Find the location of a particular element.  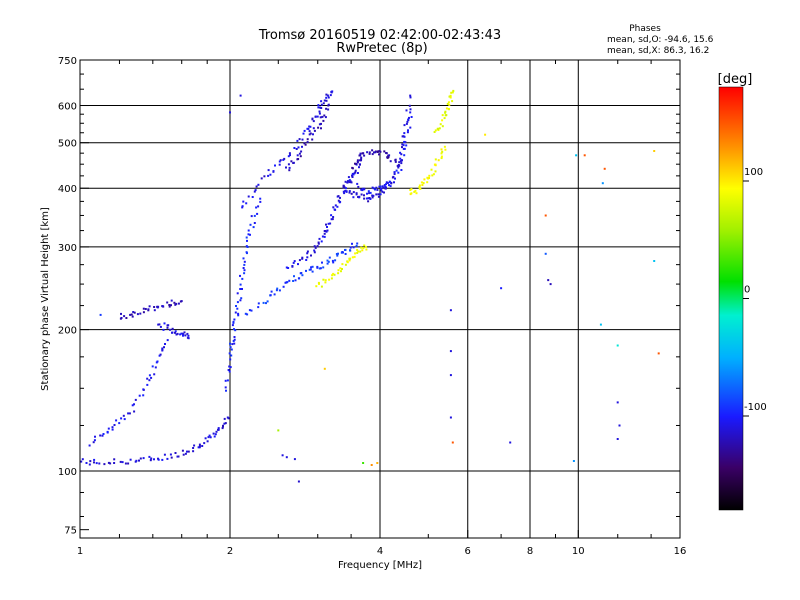

colorbar-tick-label: 0 is located at coordinates (747, 290).